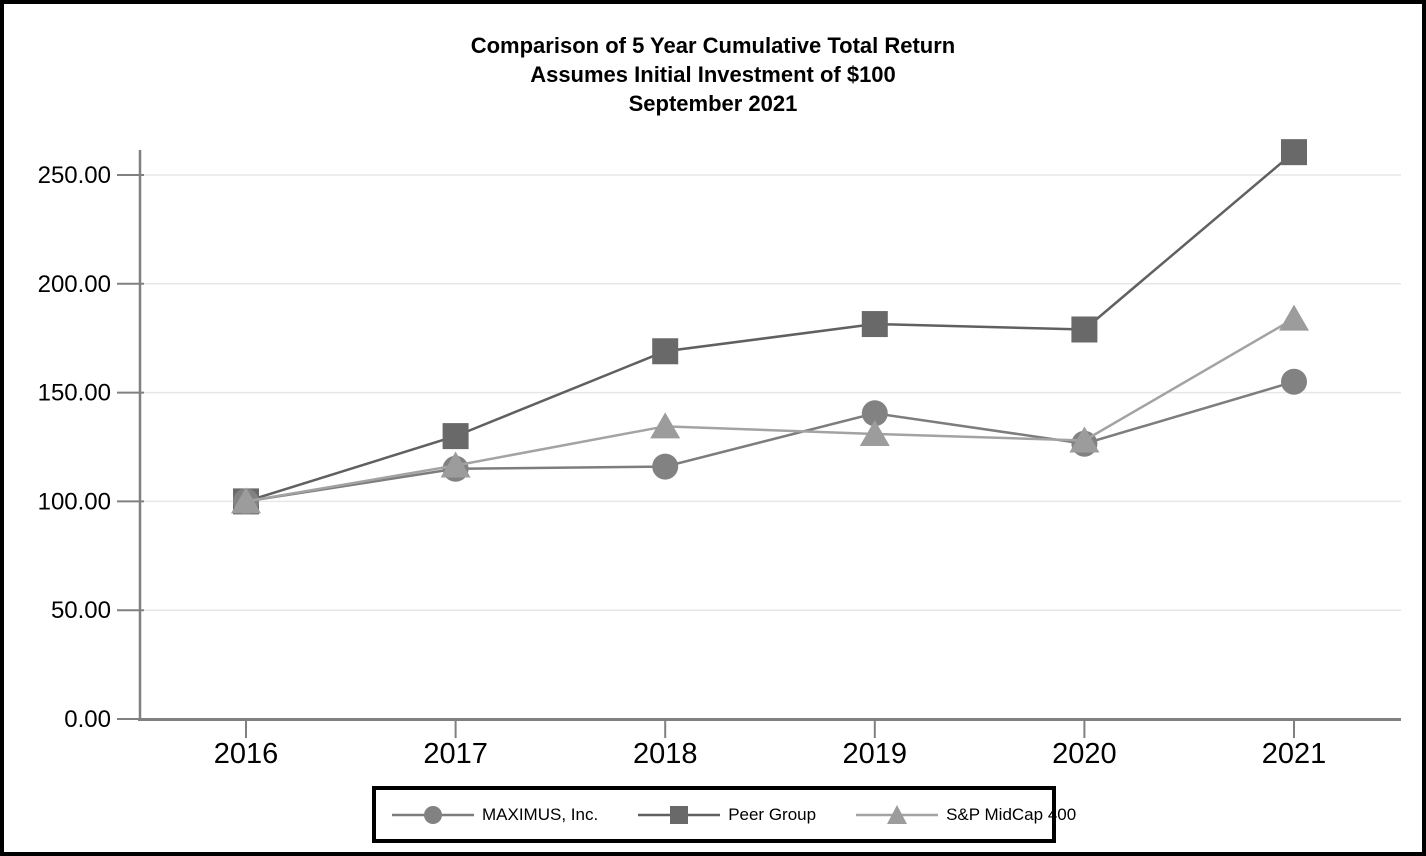 Image resolution: width=1426 pixels, height=856 pixels. I want to click on legend-marker-square-icon, so click(679, 814).